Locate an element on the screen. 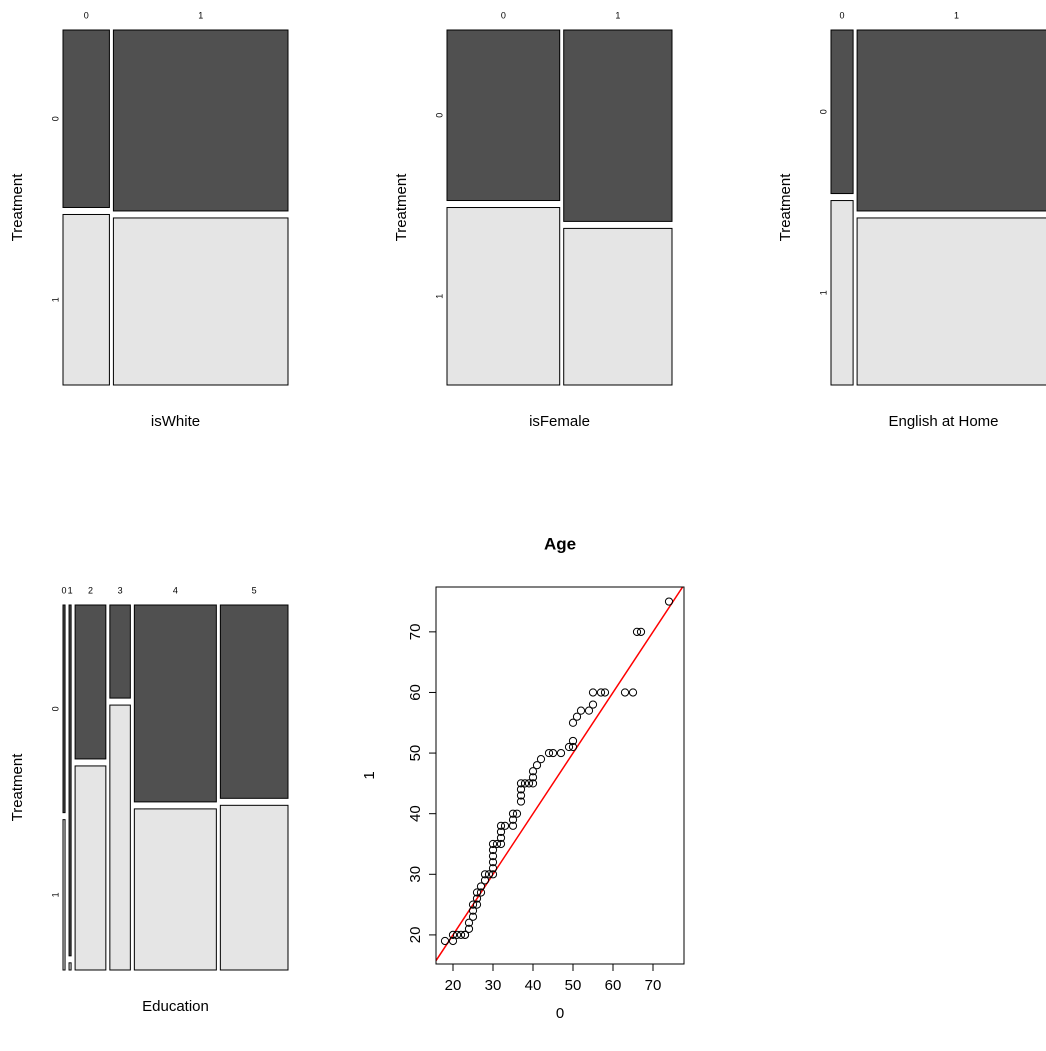 The image size is (1046, 1051). x-category-label: 3 is located at coordinates (120, 590).